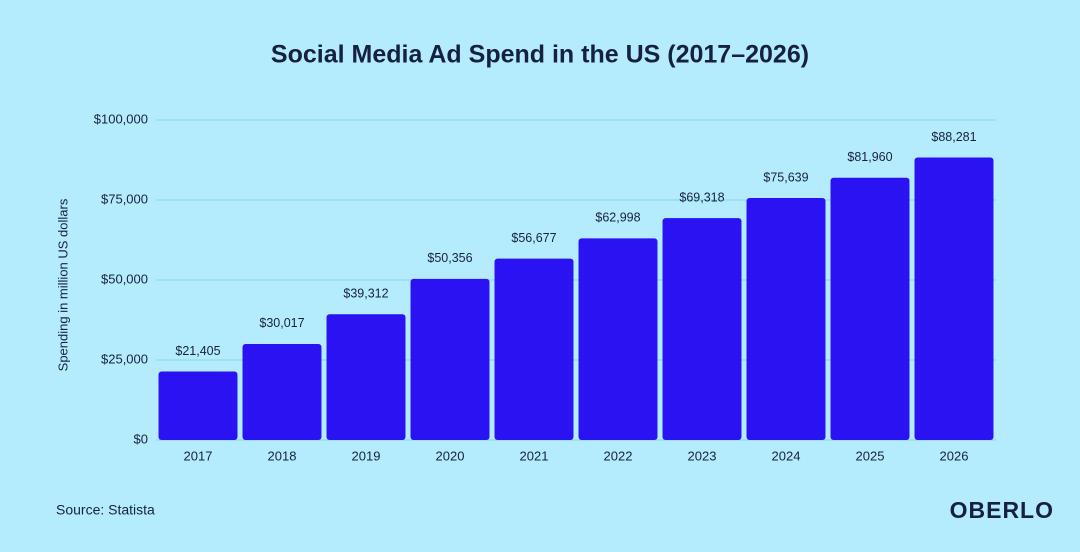 This screenshot has width=1080, height=552. What do you see at coordinates (869, 157) in the screenshot?
I see `value-label: $81,960` at bounding box center [869, 157].